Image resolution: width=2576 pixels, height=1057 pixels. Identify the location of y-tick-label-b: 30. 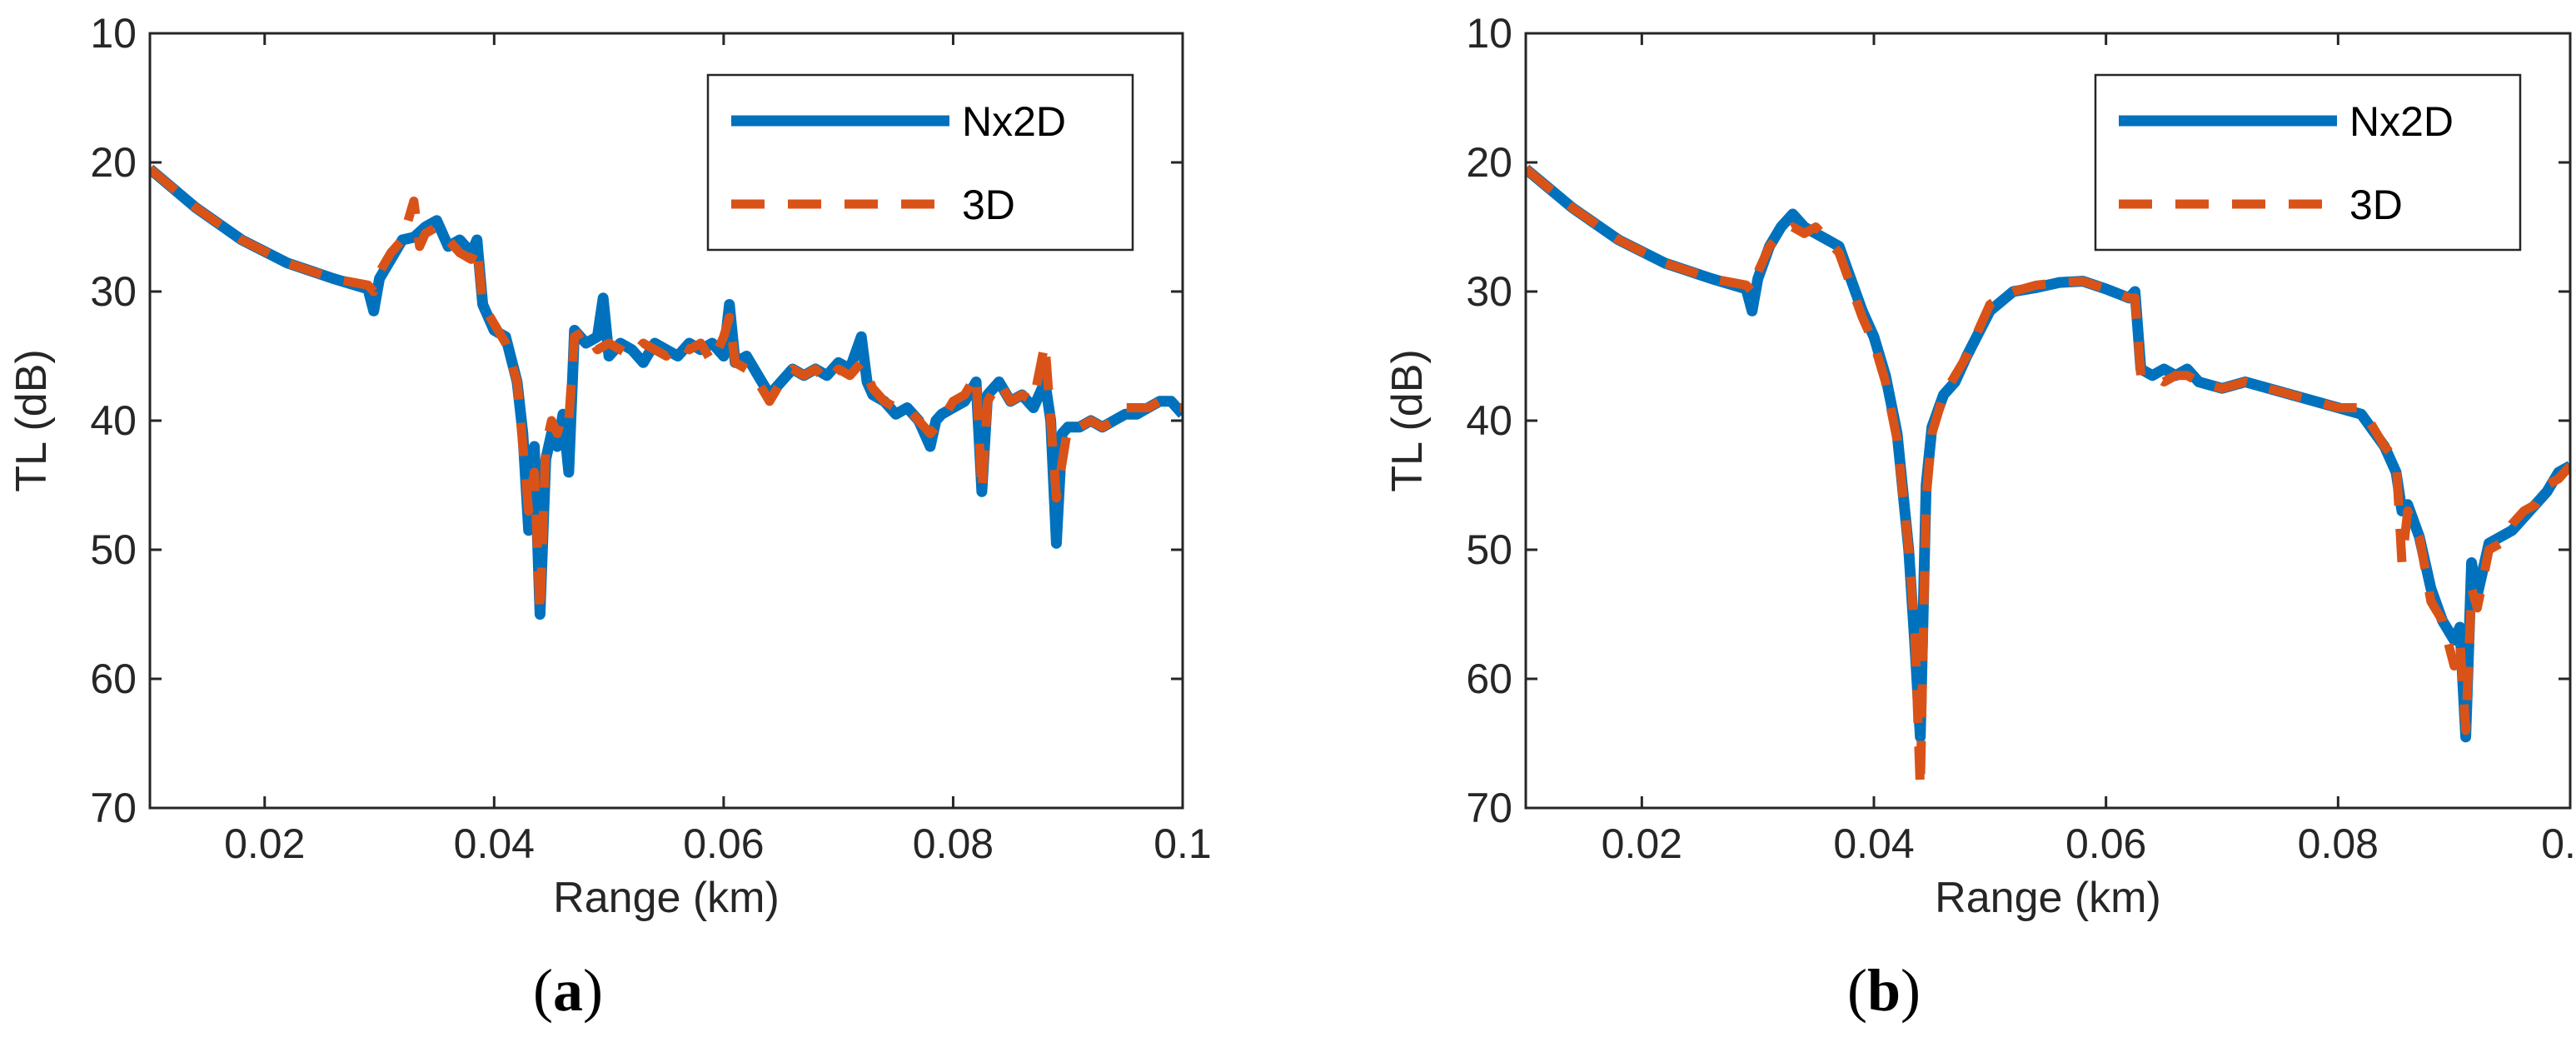
(1489, 292).